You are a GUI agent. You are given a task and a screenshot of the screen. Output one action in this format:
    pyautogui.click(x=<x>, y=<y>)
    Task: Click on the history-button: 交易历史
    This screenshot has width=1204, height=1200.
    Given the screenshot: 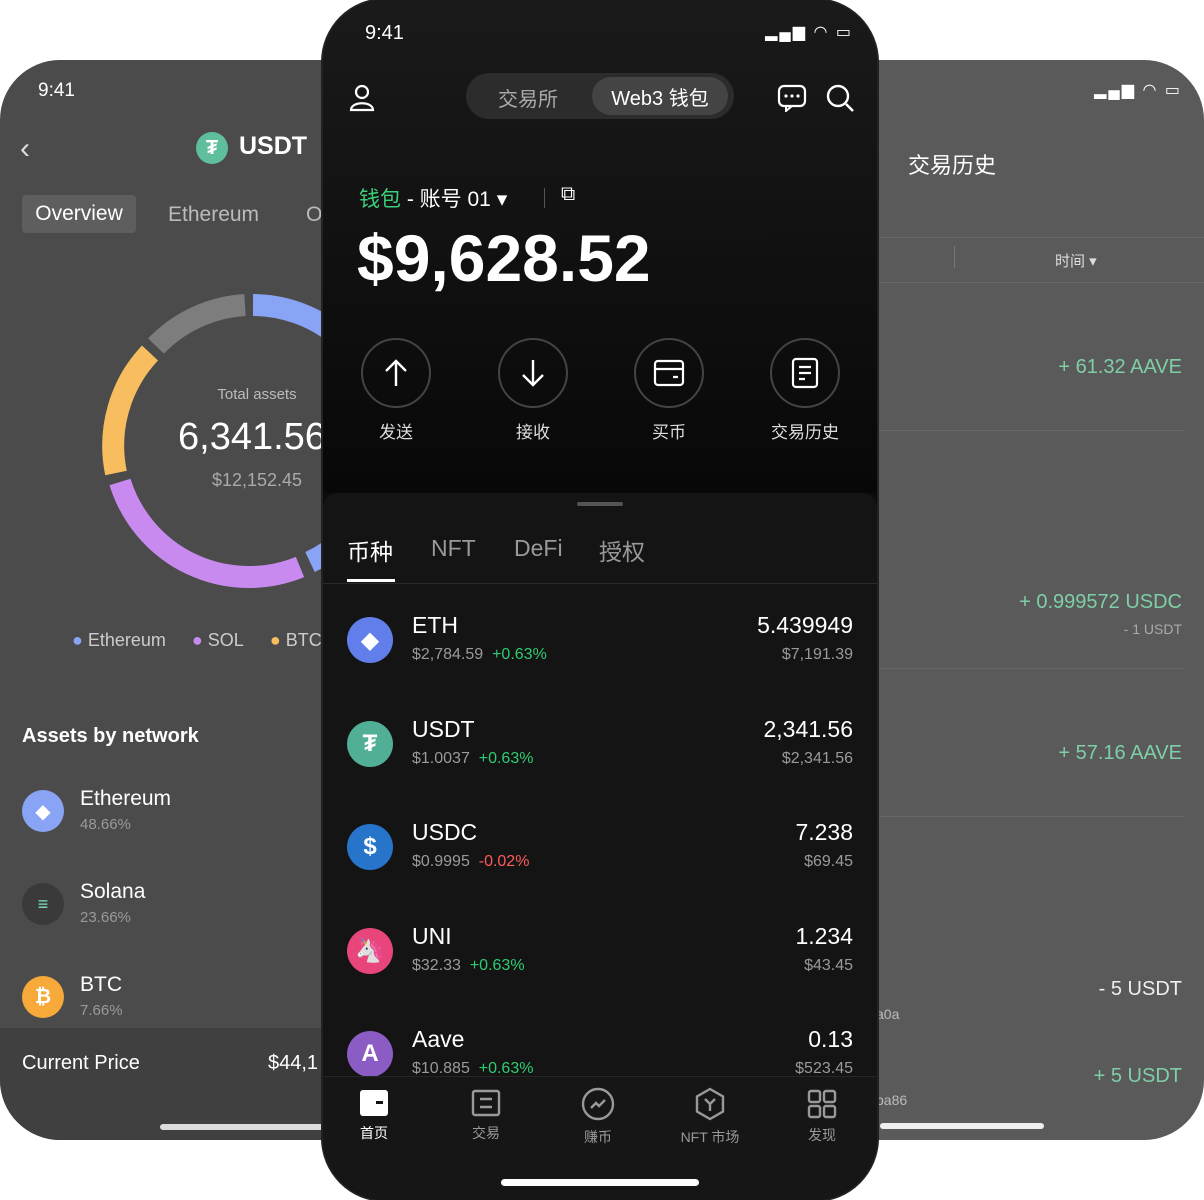 What is the action you would take?
    pyautogui.click(x=805, y=390)
    